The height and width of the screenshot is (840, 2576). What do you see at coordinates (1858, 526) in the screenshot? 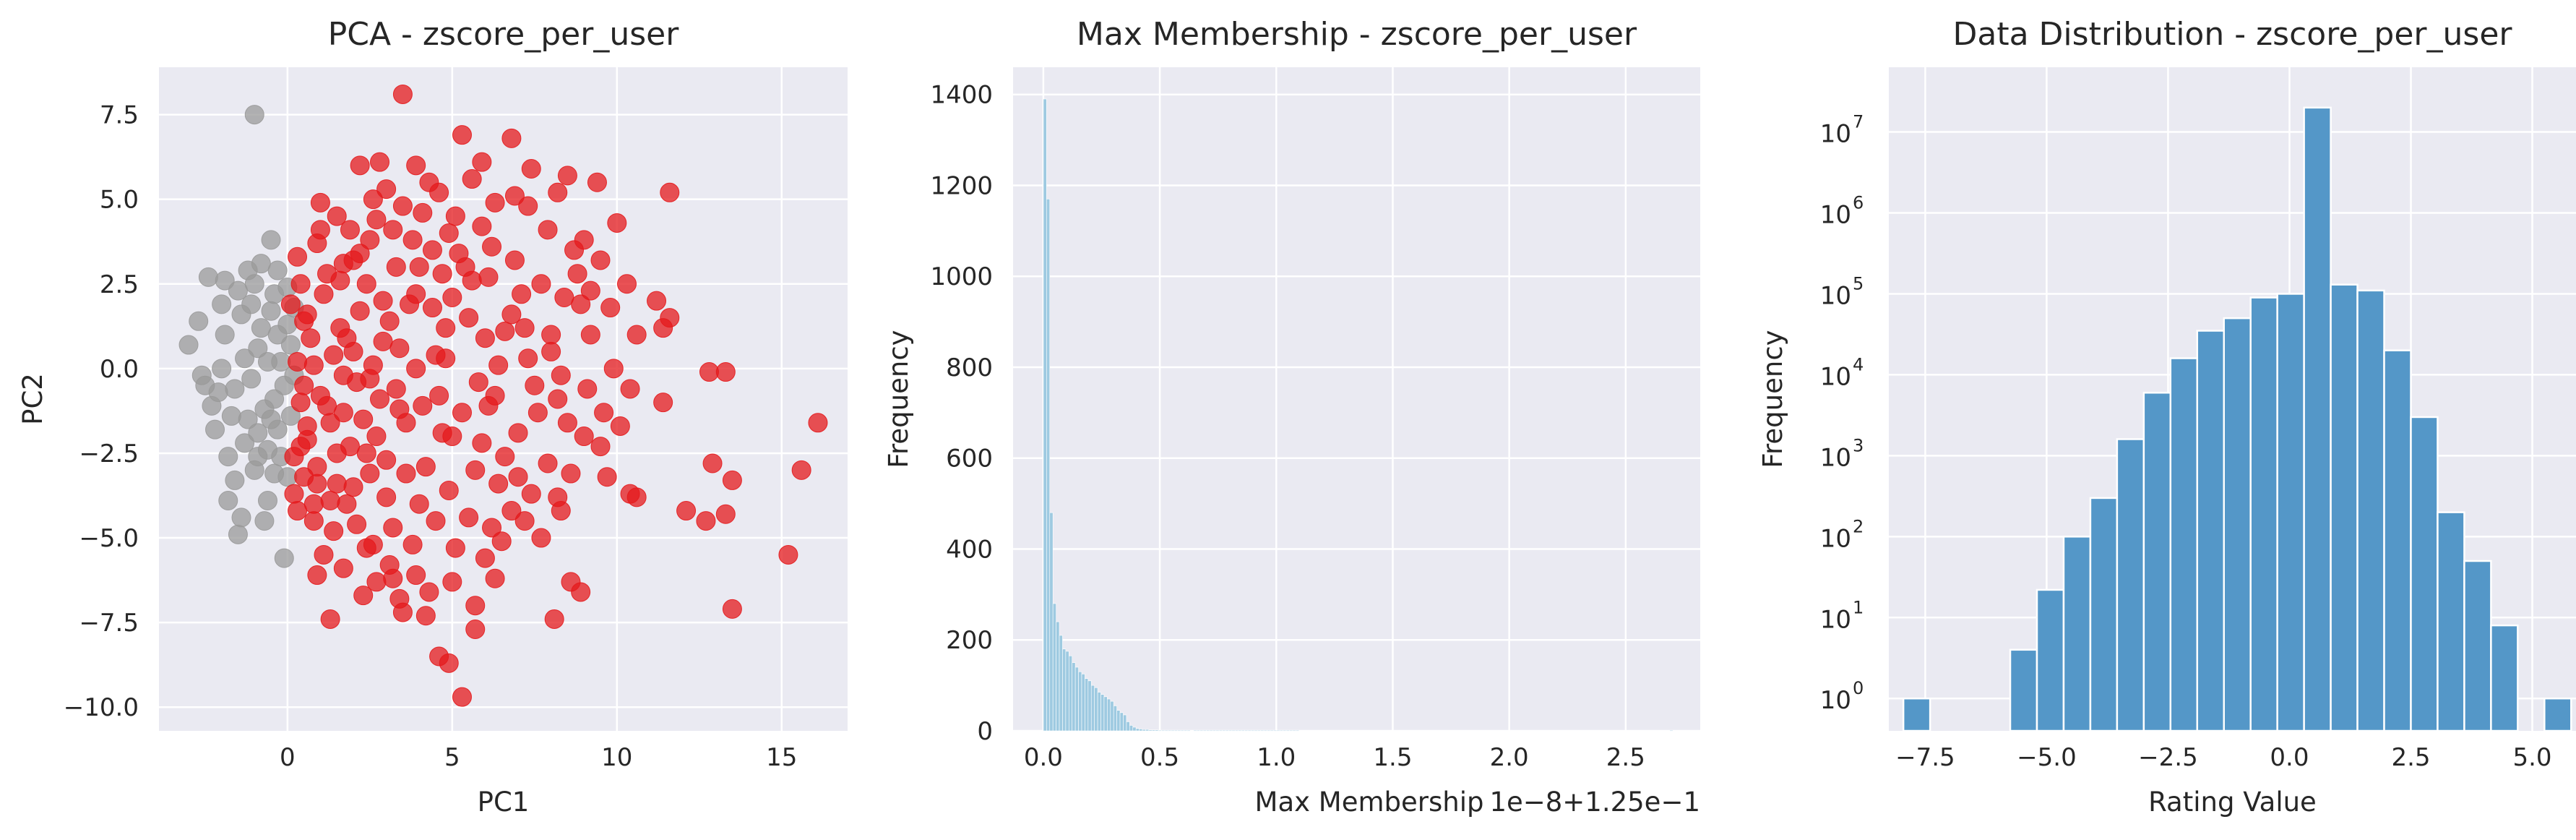
I see `y-tick-exponent: 2` at bounding box center [1858, 526].